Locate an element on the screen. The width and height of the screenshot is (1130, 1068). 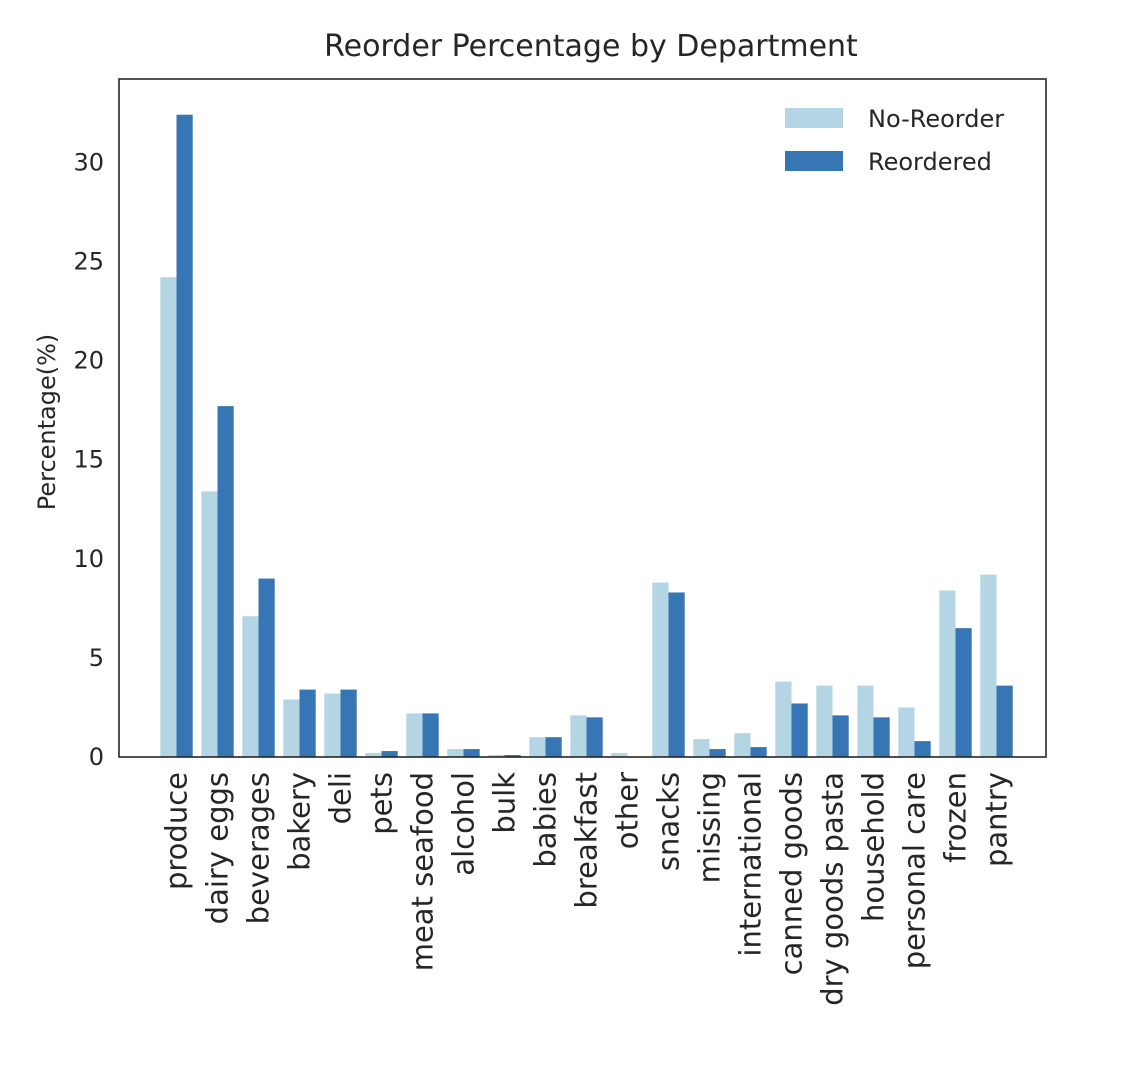
bar-no-reorder-canned-goods is located at coordinates (783, 719).